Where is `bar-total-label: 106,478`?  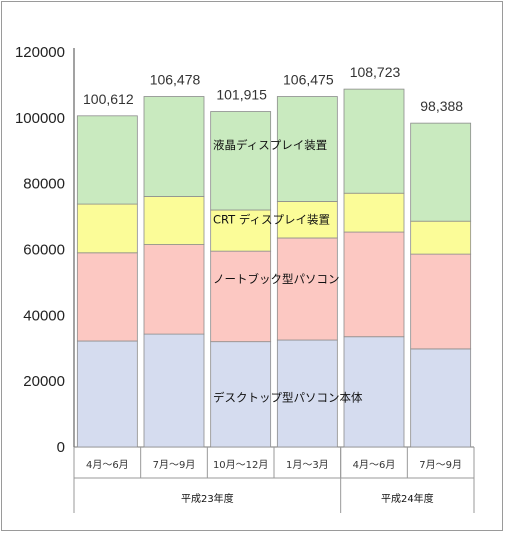 bar-total-label: 106,478 is located at coordinates (175, 80).